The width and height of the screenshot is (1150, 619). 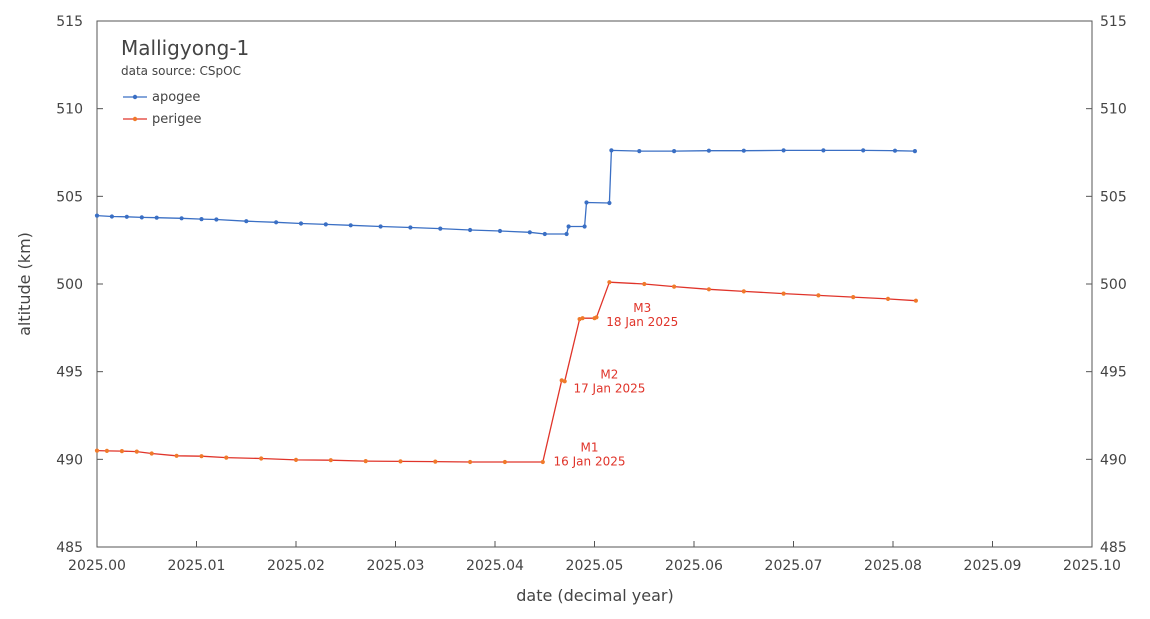 I want to click on y-tick-label-right-4: 505, so click(x=1113, y=197).